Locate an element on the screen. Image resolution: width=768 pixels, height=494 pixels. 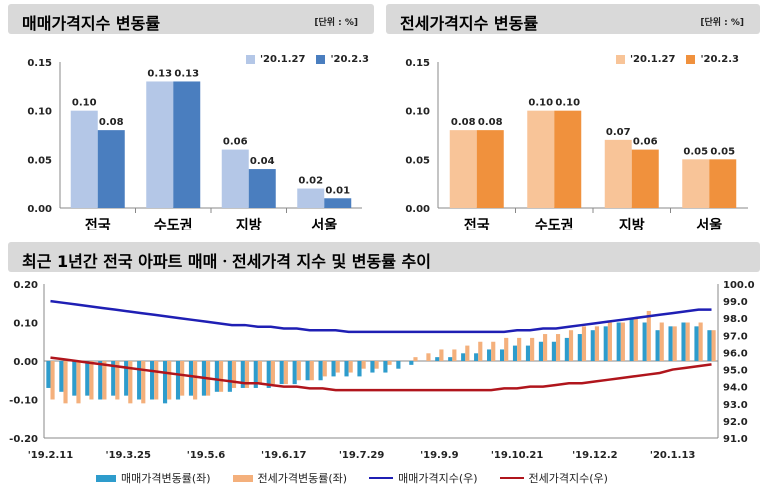
y-tick-label: 0.10 is located at coordinates (417, 112).